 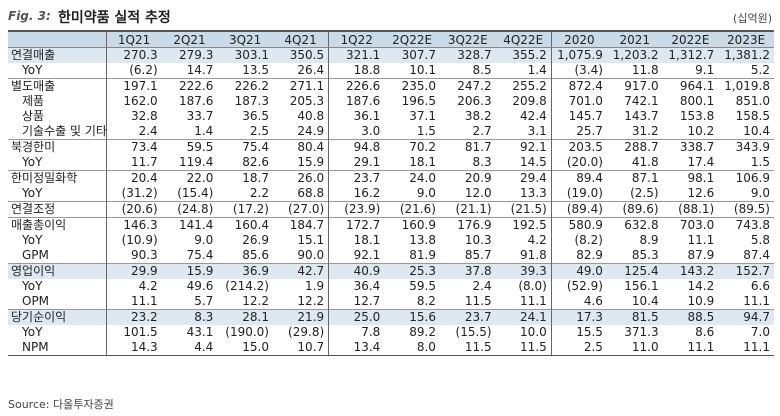 What do you see at coordinates (634, 147) in the screenshot?
I see `table-cell: 288.7` at bounding box center [634, 147].